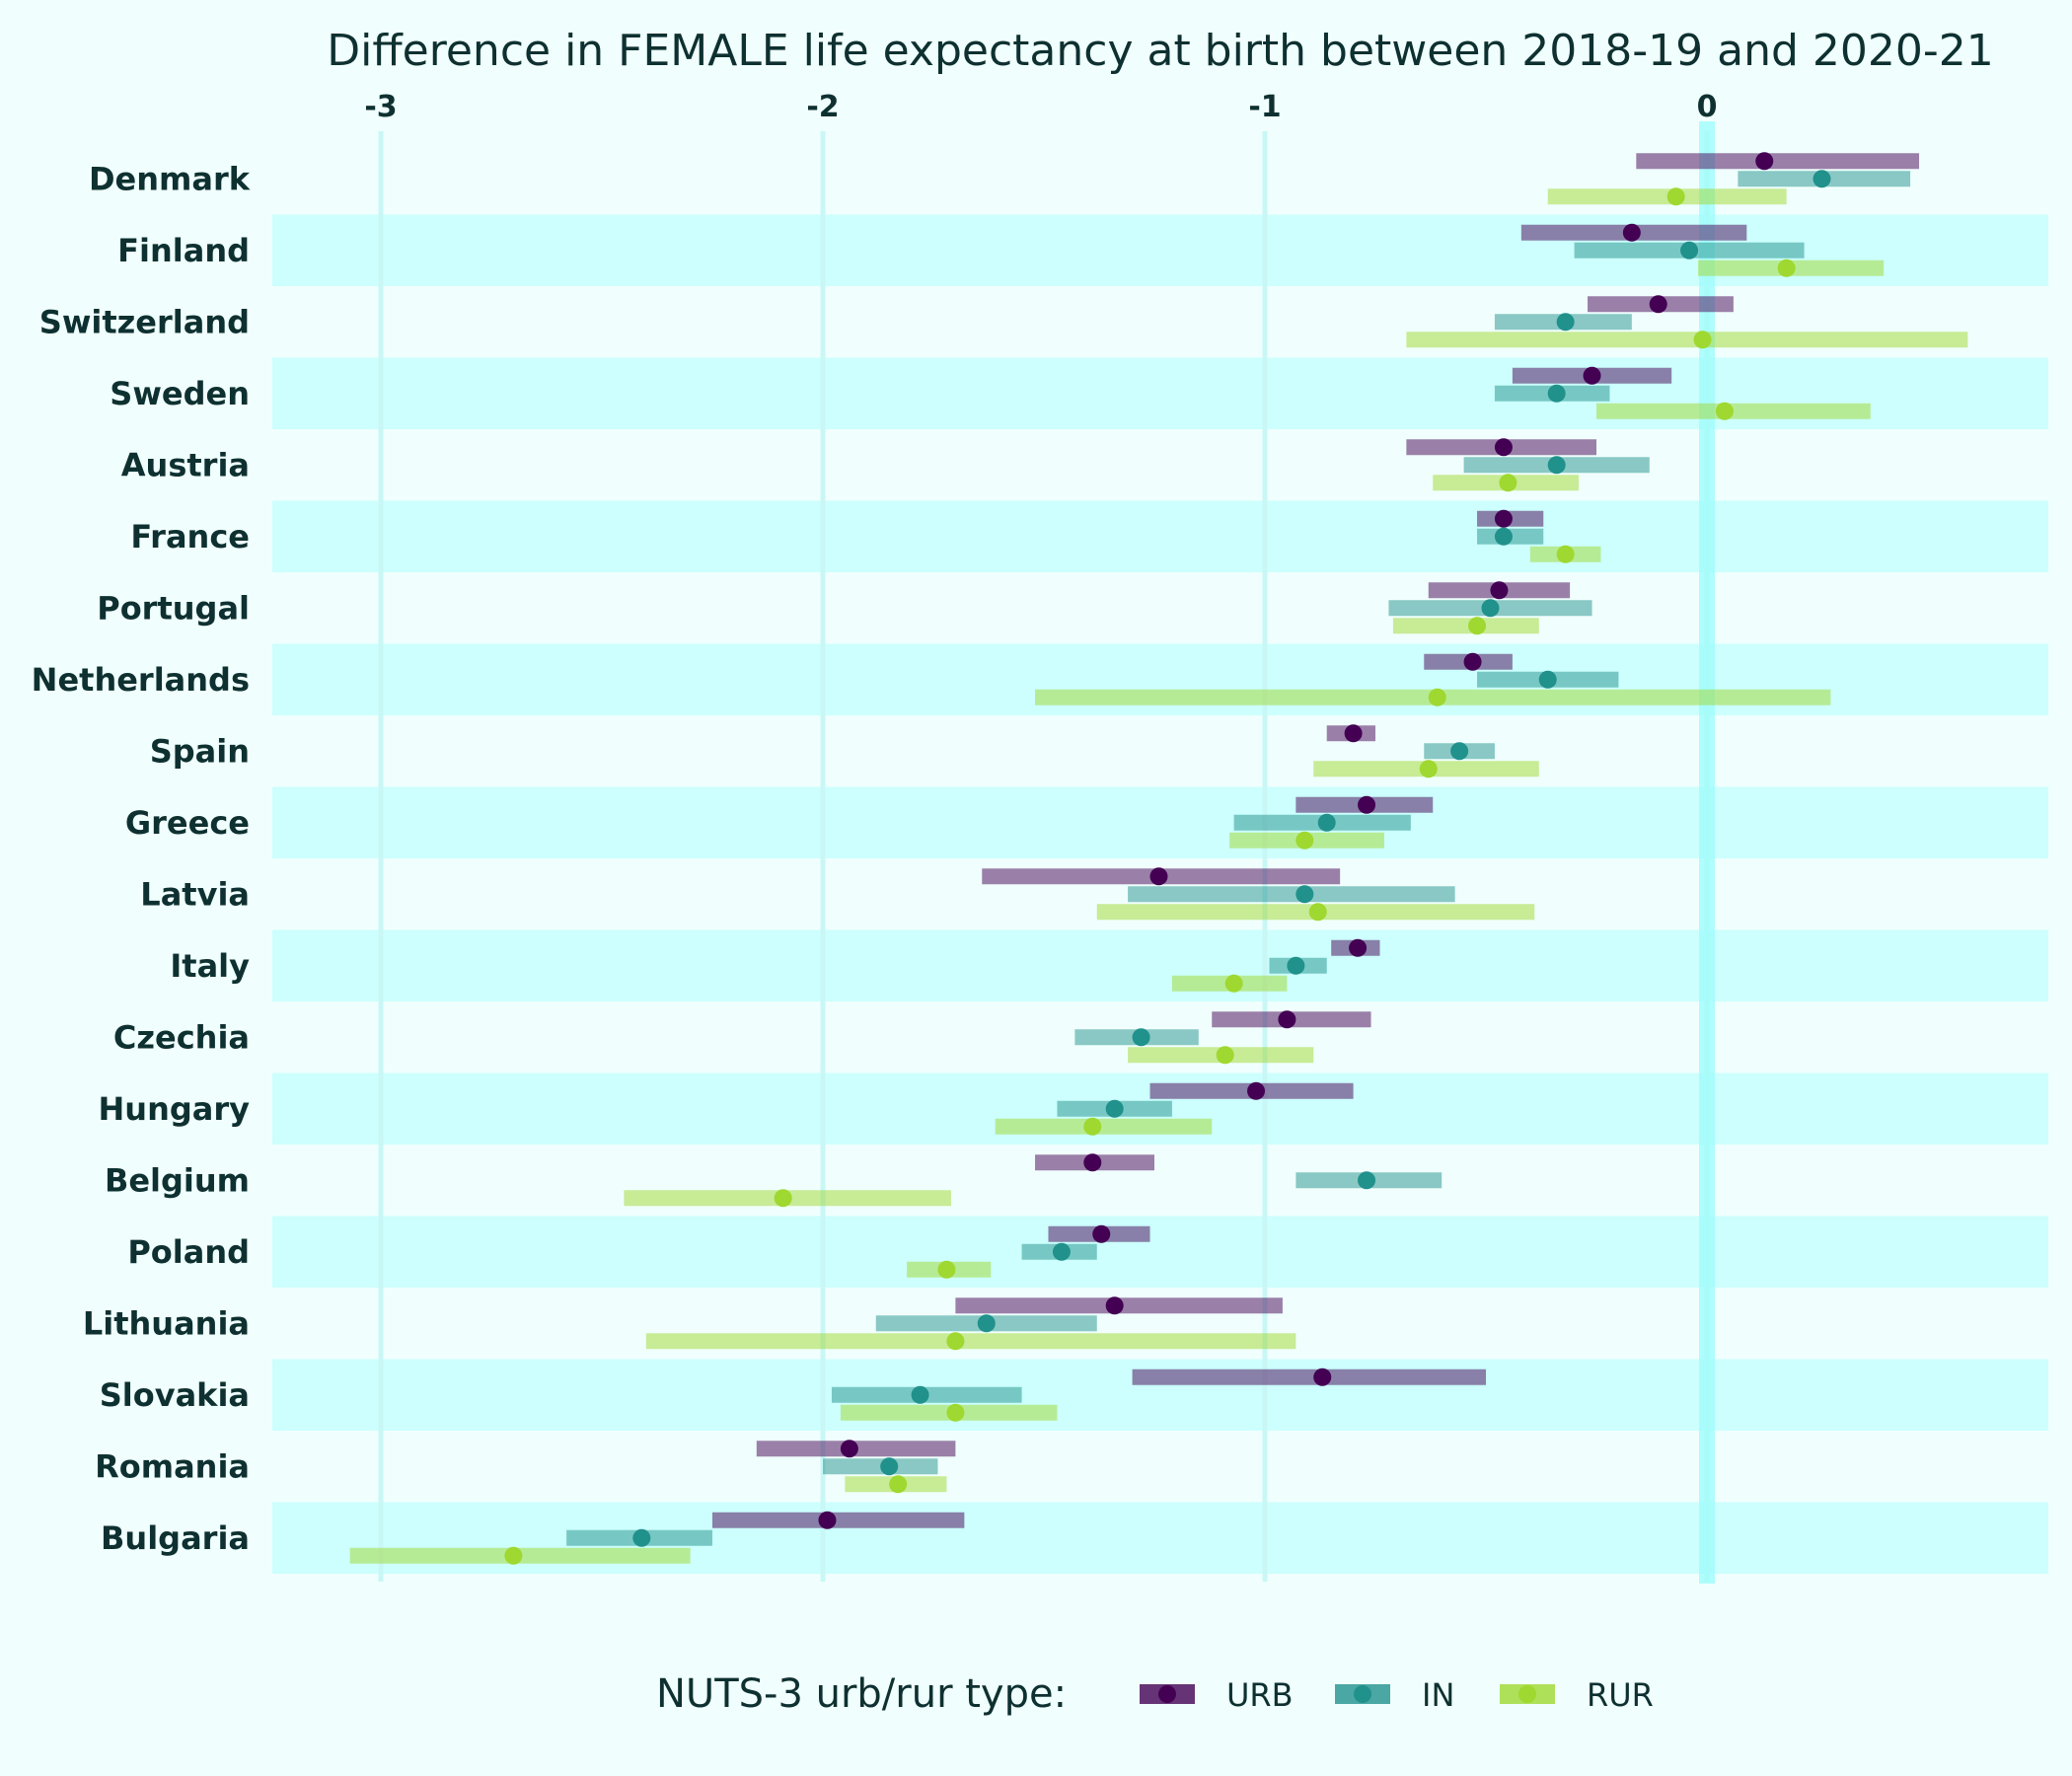 The height and width of the screenshot is (1776, 2072). I want to click on country-label: Netherlands, so click(141, 680).